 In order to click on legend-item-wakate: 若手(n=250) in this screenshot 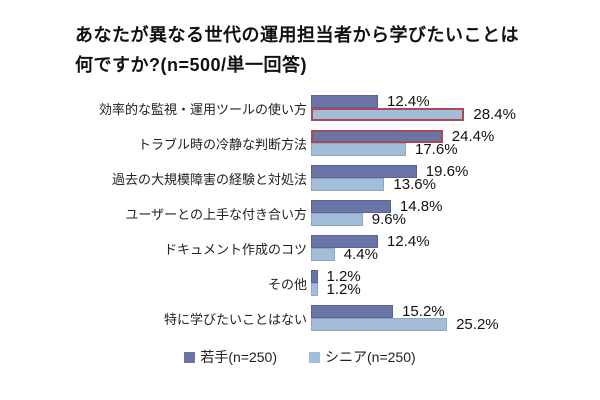, I will do `click(230, 357)`.